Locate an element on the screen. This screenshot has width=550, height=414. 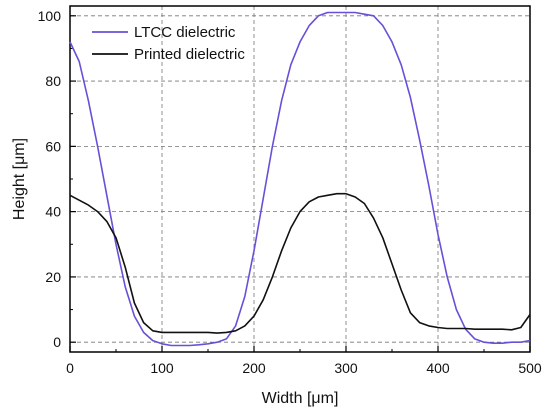
y-tick-label: 20 is located at coordinates (53, 277).